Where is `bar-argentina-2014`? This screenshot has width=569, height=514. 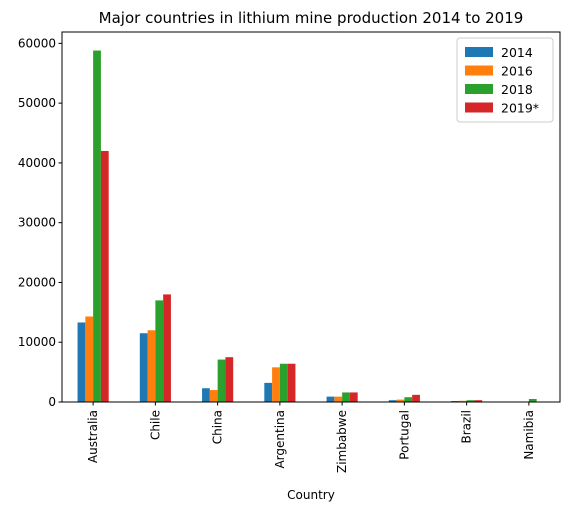
bar-argentina-2014 is located at coordinates (268, 392).